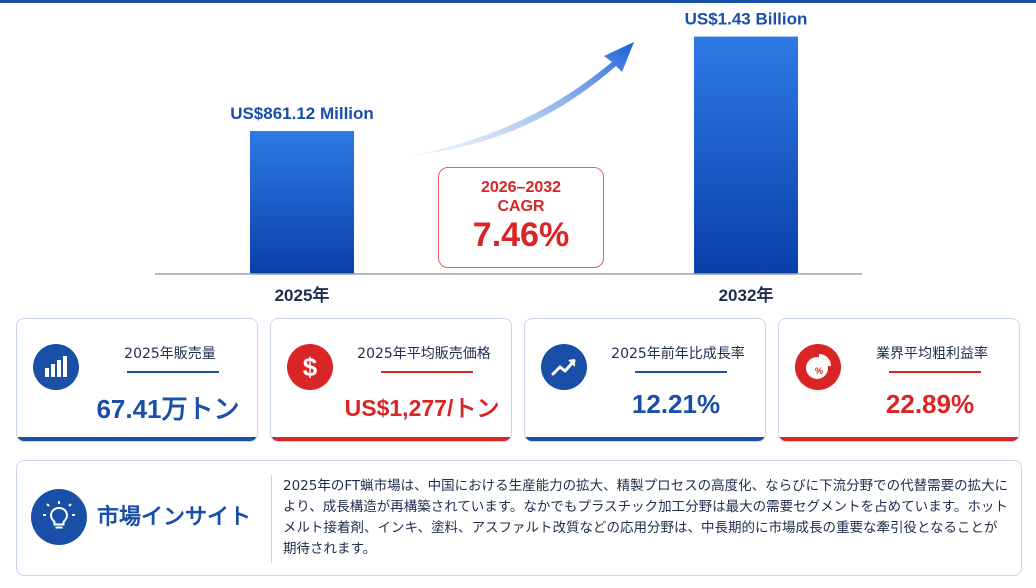 Image resolution: width=1036 pixels, height=588 pixels. What do you see at coordinates (678, 354) in the screenshot?
I see `kpi-label: 2025年前年比成長率` at bounding box center [678, 354].